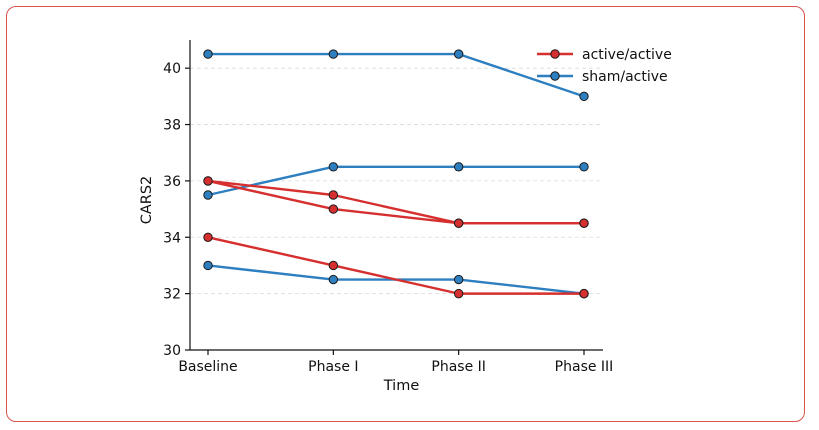 The height and width of the screenshot is (430, 819). What do you see at coordinates (147, 200) in the screenshot?
I see `y-axis-title: CARS2` at bounding box center [147, 200].